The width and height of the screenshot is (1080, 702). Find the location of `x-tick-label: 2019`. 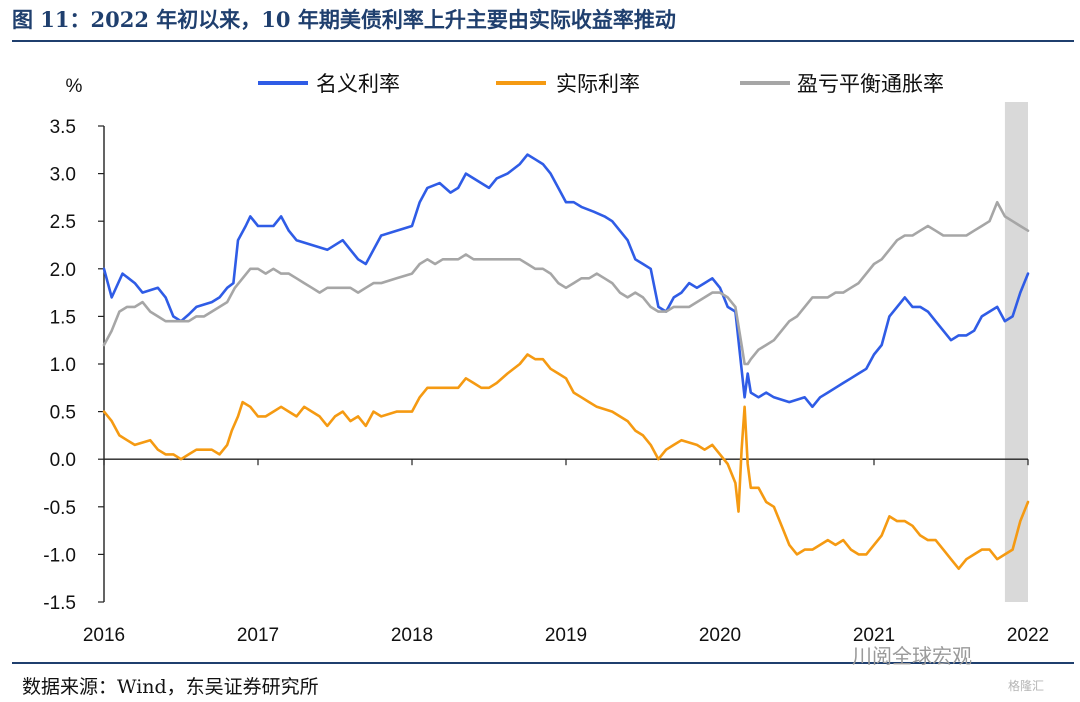

x-tick-label: 2019 is located at coordinates (566, 635).